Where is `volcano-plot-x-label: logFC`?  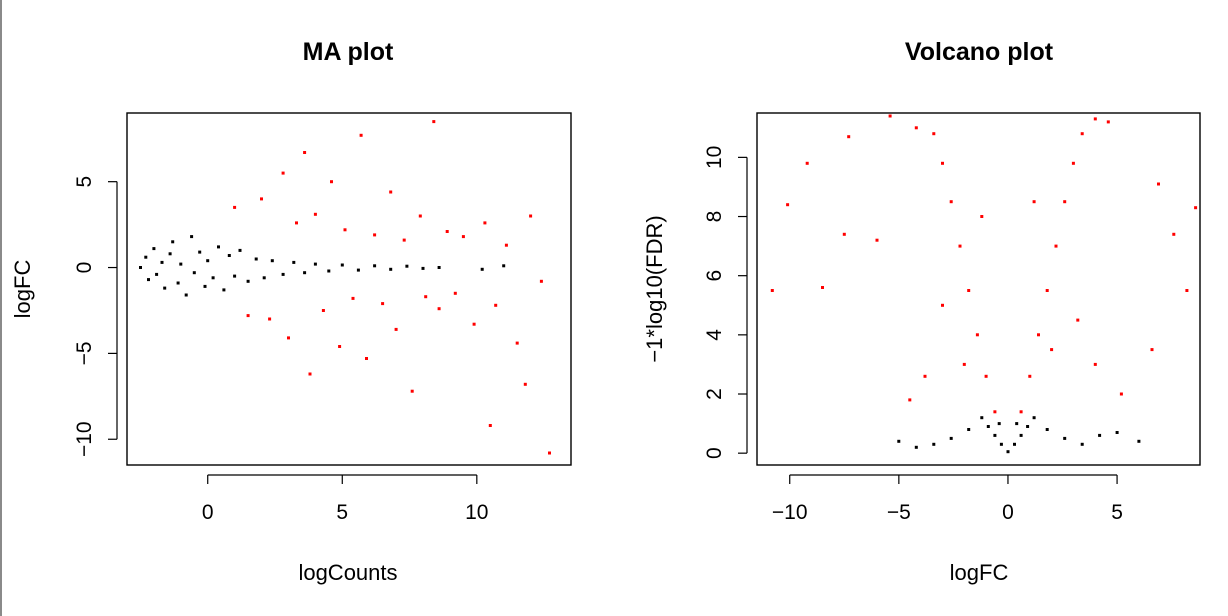 volcano-plot-x-label: logFC is located at coordinates (979, 572).